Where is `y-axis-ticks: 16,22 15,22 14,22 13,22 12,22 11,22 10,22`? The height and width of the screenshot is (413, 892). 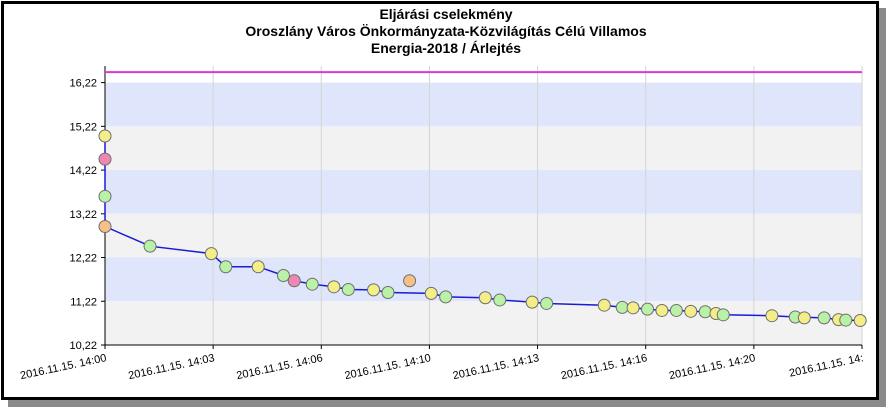 y-axis-ticks: 16,22 15,22 14,22 13,22 12,22 11,22 10,22 is located at coordinates (87, 215).